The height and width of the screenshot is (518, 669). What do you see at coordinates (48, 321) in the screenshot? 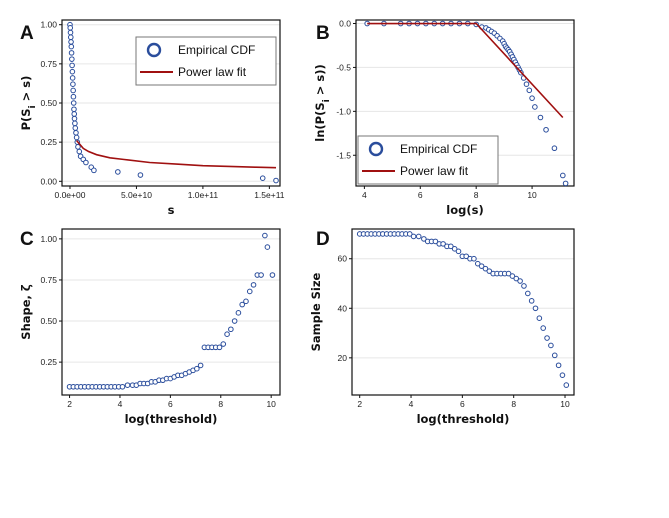
I see `y-tick-label: 0.50` at bounding box center [48, 321].